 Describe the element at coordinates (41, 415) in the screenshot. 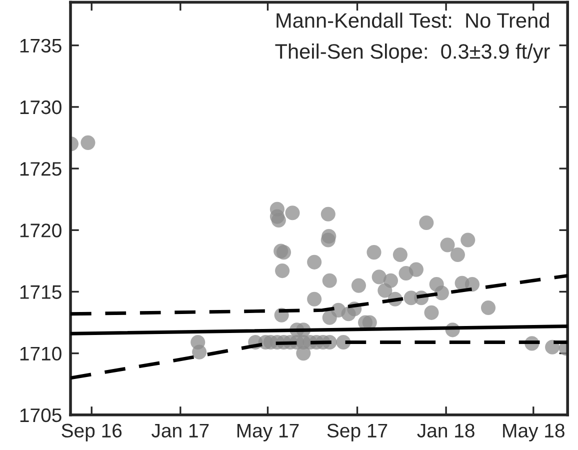

I see `y-tick-label: 1705` at that location.